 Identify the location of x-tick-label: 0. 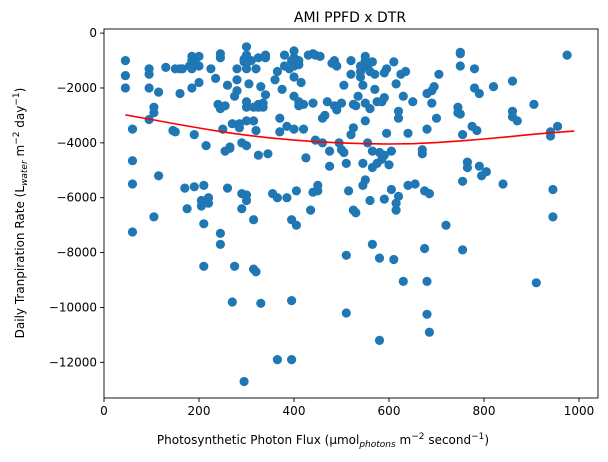
(104, 411).